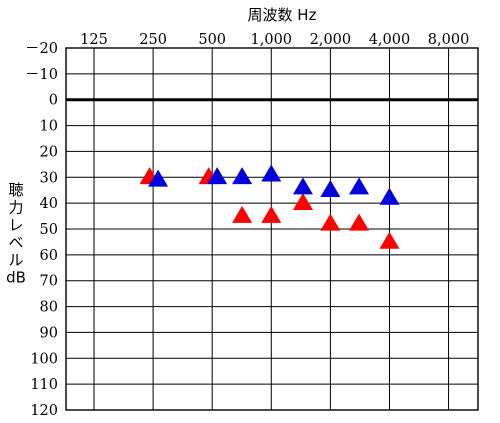 This screenshot has height=423, width=500. I want to click on y-tick-label: －20, so click(41, 49).